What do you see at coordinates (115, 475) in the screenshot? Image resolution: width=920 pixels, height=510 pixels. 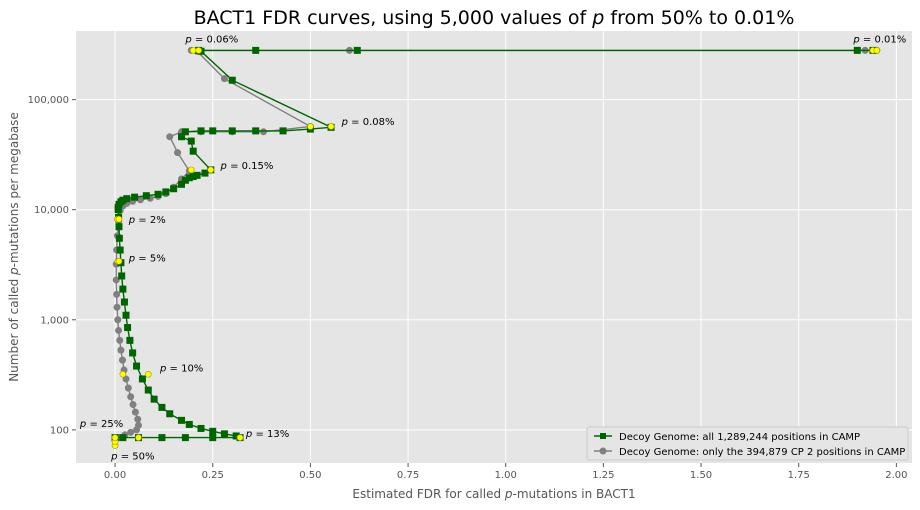 I see `x-tick-label: 0.00` at bounding box center [115, 475].